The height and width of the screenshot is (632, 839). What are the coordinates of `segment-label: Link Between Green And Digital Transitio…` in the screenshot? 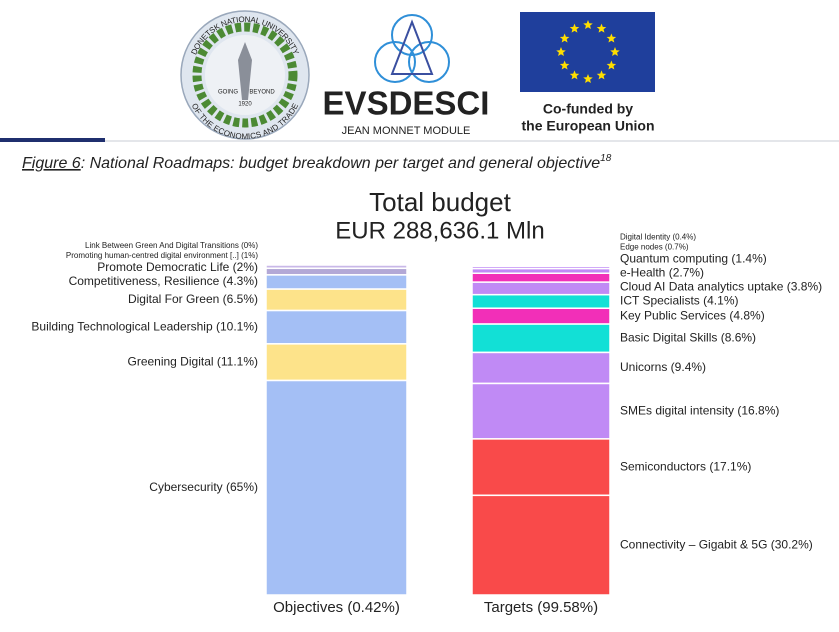 It's located at (171, 245).